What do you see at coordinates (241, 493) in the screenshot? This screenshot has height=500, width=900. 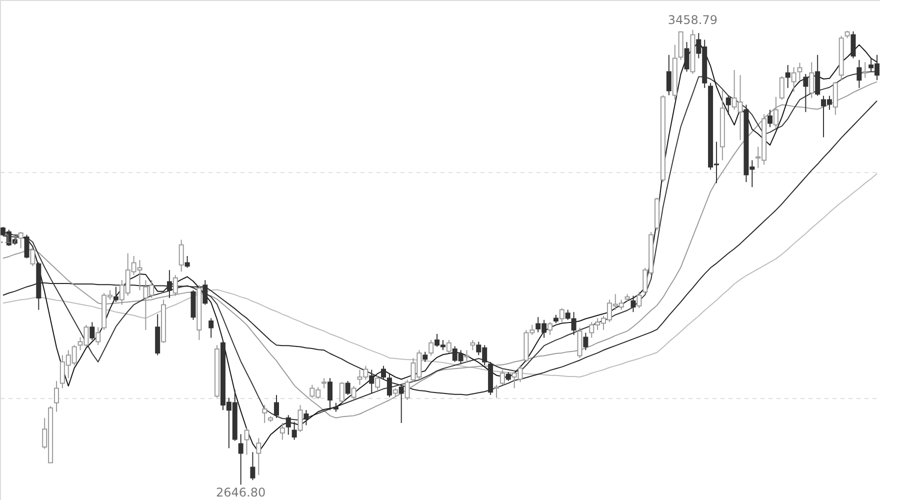 I see `annotation: 2646.80` at bounding box center [241, 493].